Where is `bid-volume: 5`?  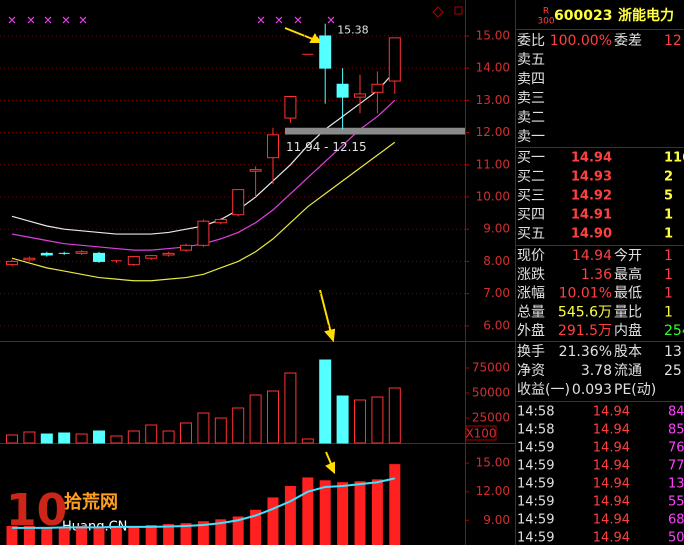
bid-volume: 5 is located at coordinates (668, 196).